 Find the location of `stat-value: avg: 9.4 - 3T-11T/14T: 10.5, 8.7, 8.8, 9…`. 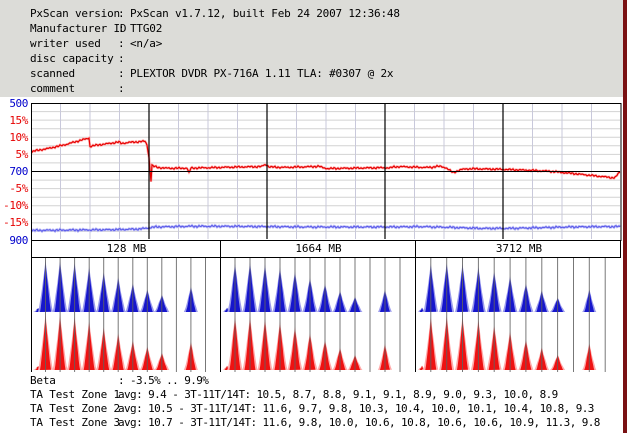

stat-value: avg: 9.4 - 3T-11T/14T: 10.5, 8.7, 8.8, 9… is located at coordinates (338, 394).